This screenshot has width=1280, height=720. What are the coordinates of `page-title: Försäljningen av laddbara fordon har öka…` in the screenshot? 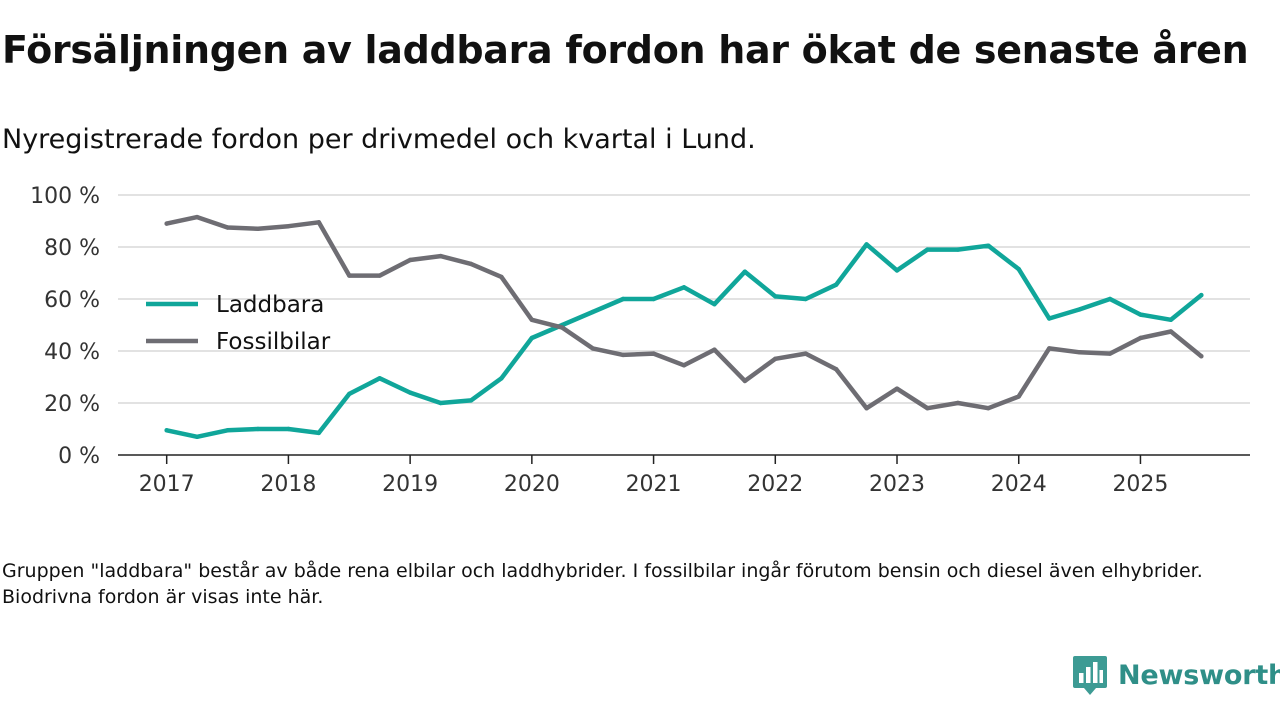 It's located at (625, 50).